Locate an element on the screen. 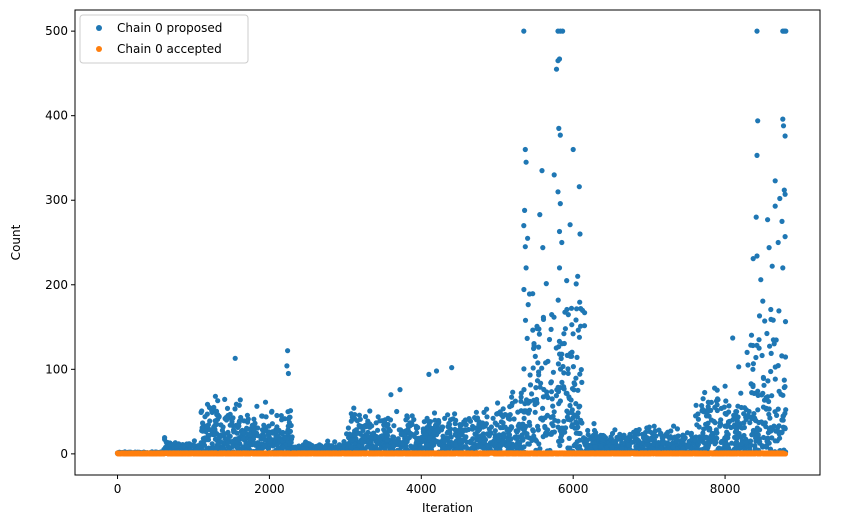  y-tick-label: 200 is located at coordinates (56, 285).